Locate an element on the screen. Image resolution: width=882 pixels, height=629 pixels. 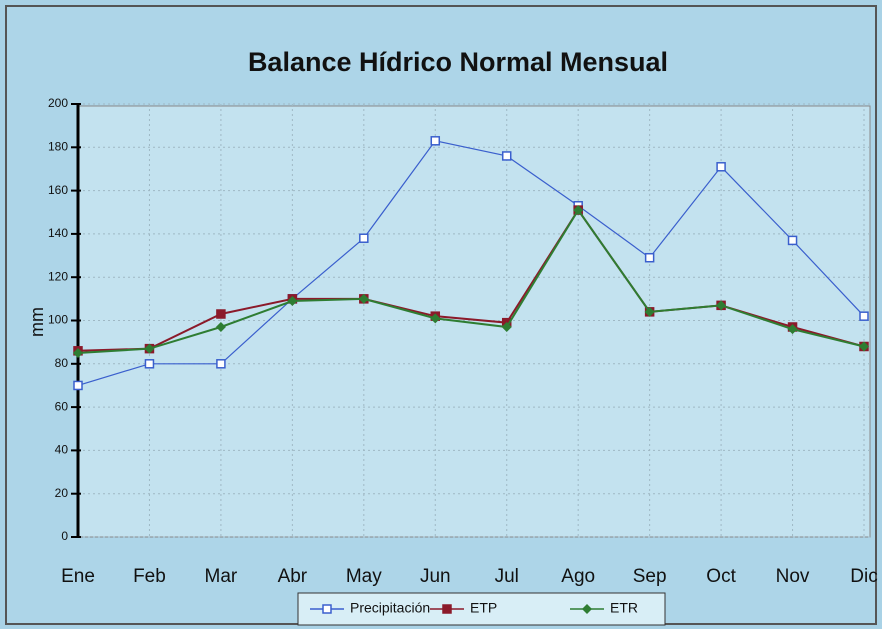
x-tick-label: Abr is located at coordinates (293, 576).